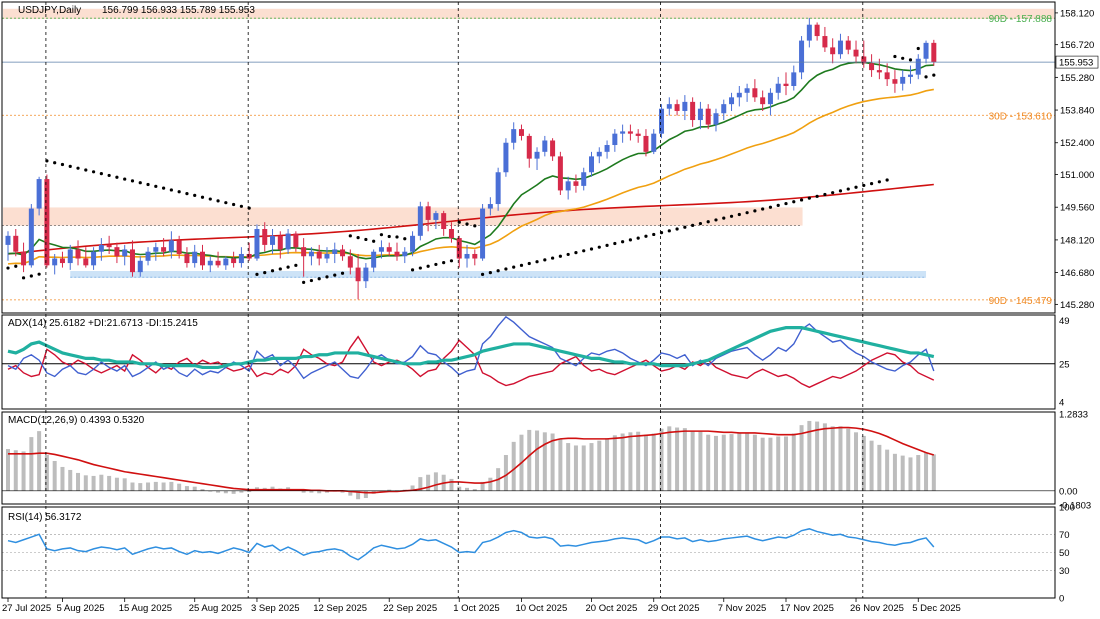 The height and width of the screenshot is (619, 1100). Describe the element at coordinates (1064, 553) in the screenshot. I see `rsi-tick-label: 50` at that location.